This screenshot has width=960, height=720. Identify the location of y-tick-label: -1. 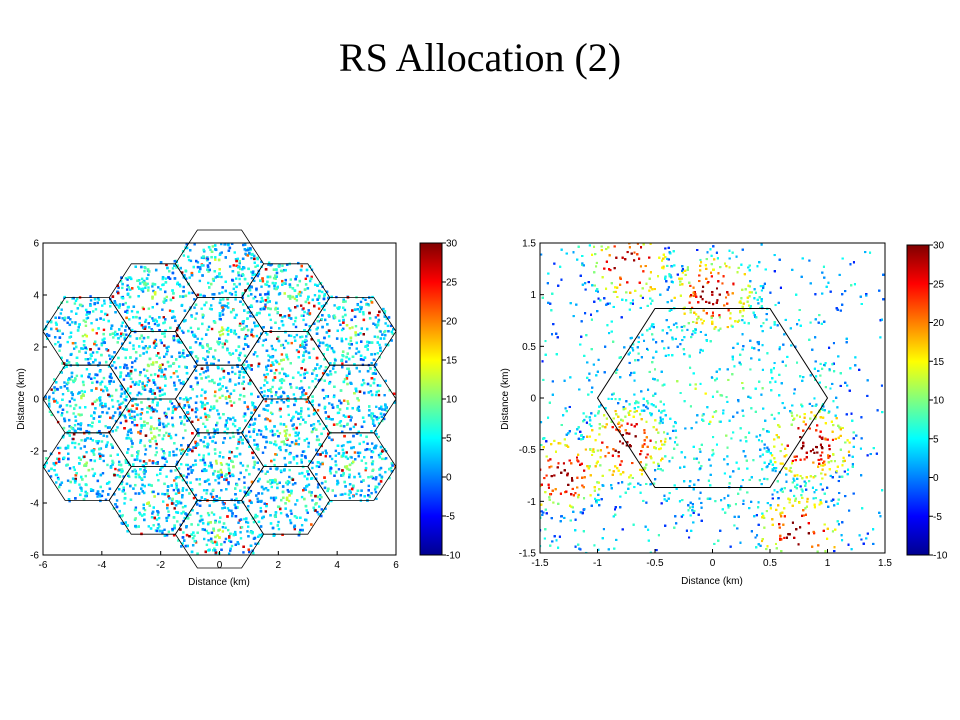
(531, 502).